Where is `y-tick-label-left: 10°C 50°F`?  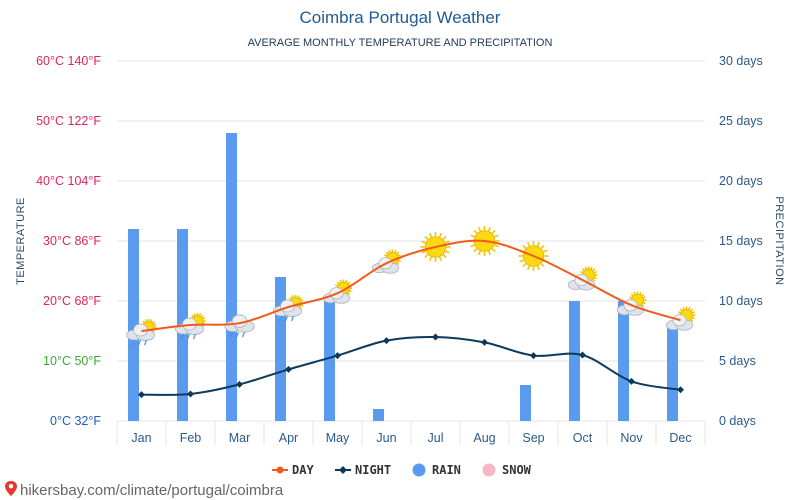 y-tick-label-left: 10°C 50°F is located at coordinates (72, 361).